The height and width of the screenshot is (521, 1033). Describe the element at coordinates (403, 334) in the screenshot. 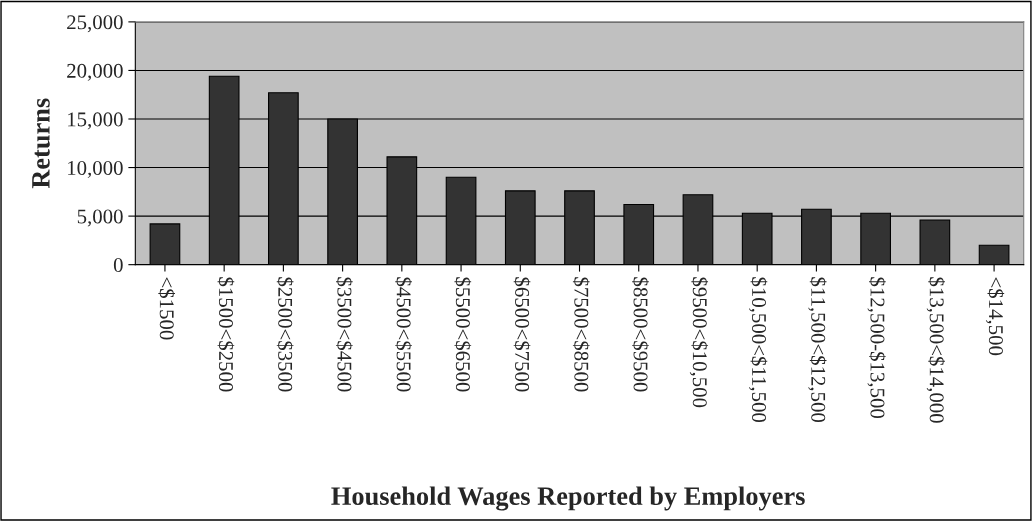

I see `x-tick-label: $4500<$5500` at that location.